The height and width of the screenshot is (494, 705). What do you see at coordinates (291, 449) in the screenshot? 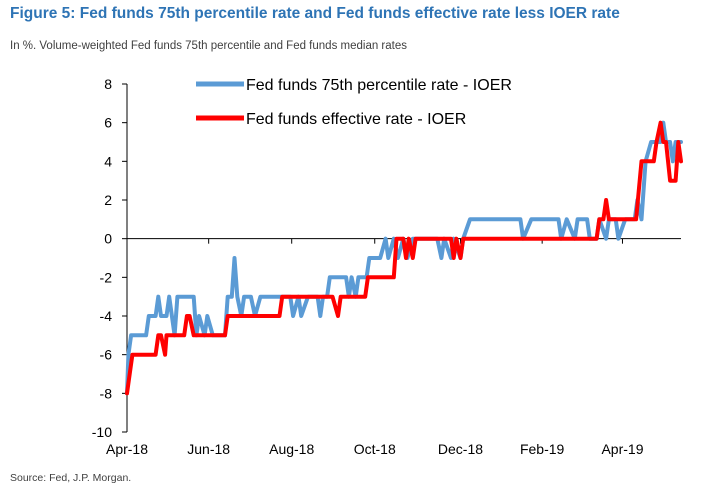
I see `x-tick-label: Aug-18` at bounding box center [291, 449].